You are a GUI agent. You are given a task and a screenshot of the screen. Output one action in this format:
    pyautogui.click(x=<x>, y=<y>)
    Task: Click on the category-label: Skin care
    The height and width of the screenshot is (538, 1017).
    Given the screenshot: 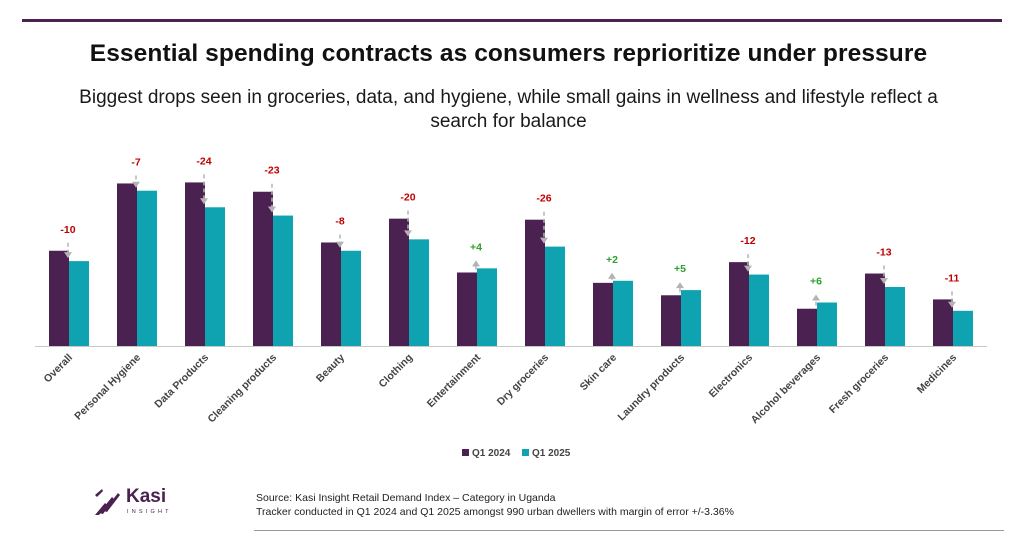 What is the action you would take?
    pyautogui.click(x=599, y=373)
    